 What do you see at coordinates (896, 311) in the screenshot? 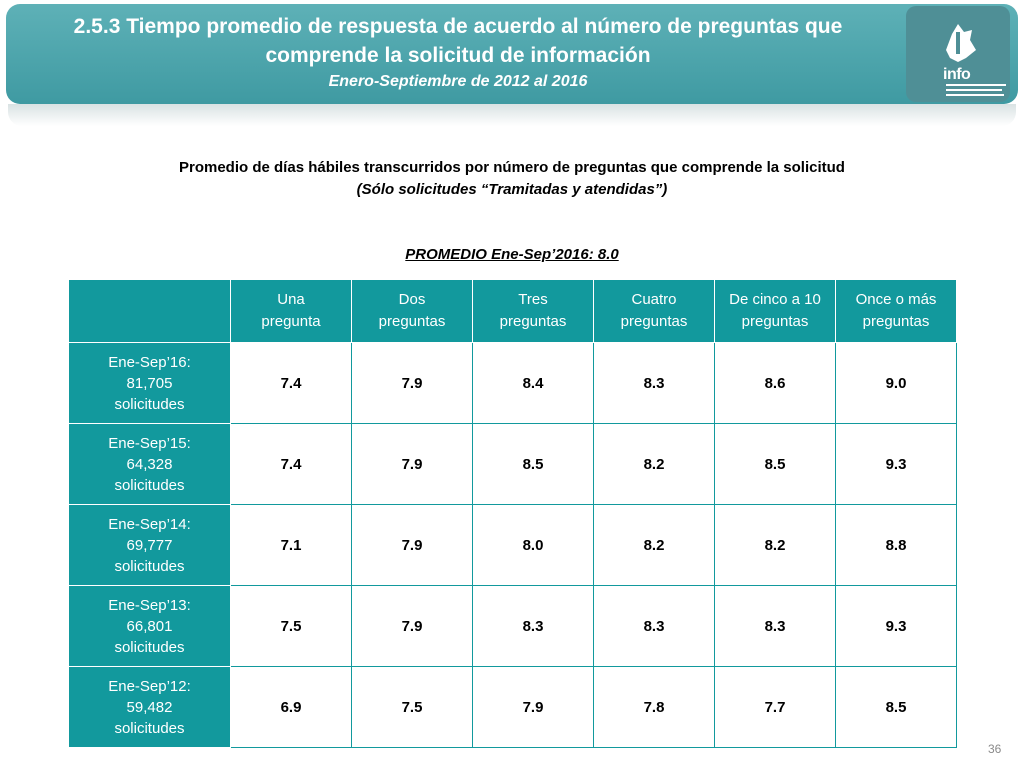
I see `column-header: Once o más preguntas` at bounding box center [896, 311].